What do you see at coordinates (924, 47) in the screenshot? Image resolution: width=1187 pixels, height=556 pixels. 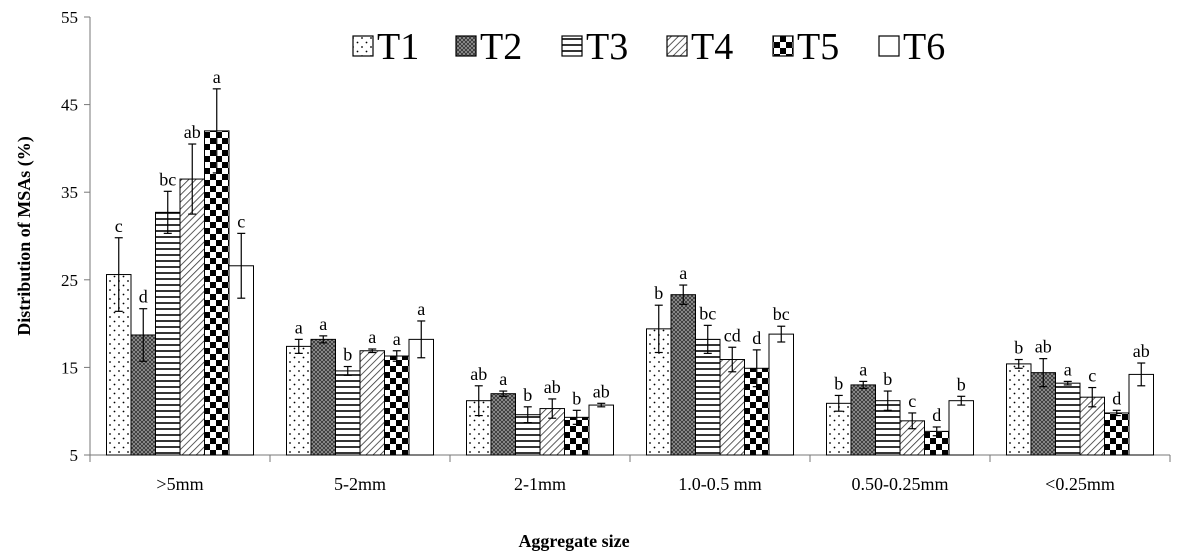 I see `legend-label: T6` at bounding box center [924, 47].